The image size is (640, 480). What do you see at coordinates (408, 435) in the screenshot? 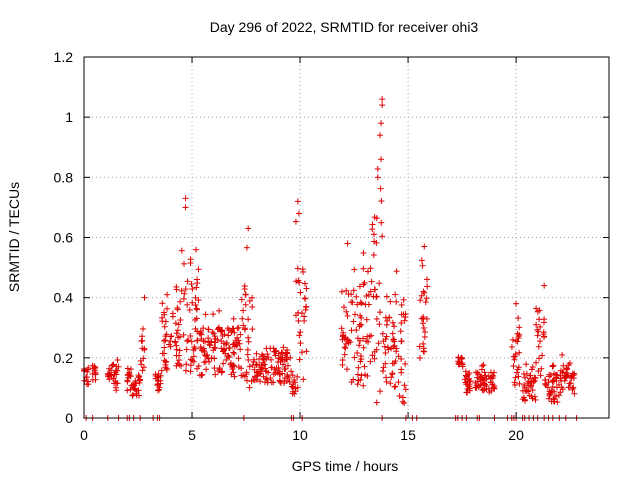
I see `x-tick-label: 15` at bounding box center [408, 435].